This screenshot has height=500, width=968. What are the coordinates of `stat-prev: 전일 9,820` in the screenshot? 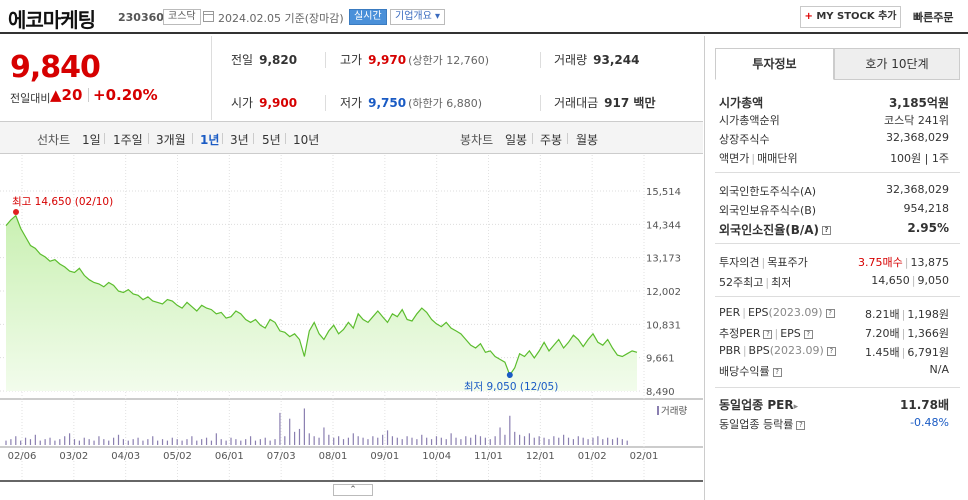 It's located at (264, 60).